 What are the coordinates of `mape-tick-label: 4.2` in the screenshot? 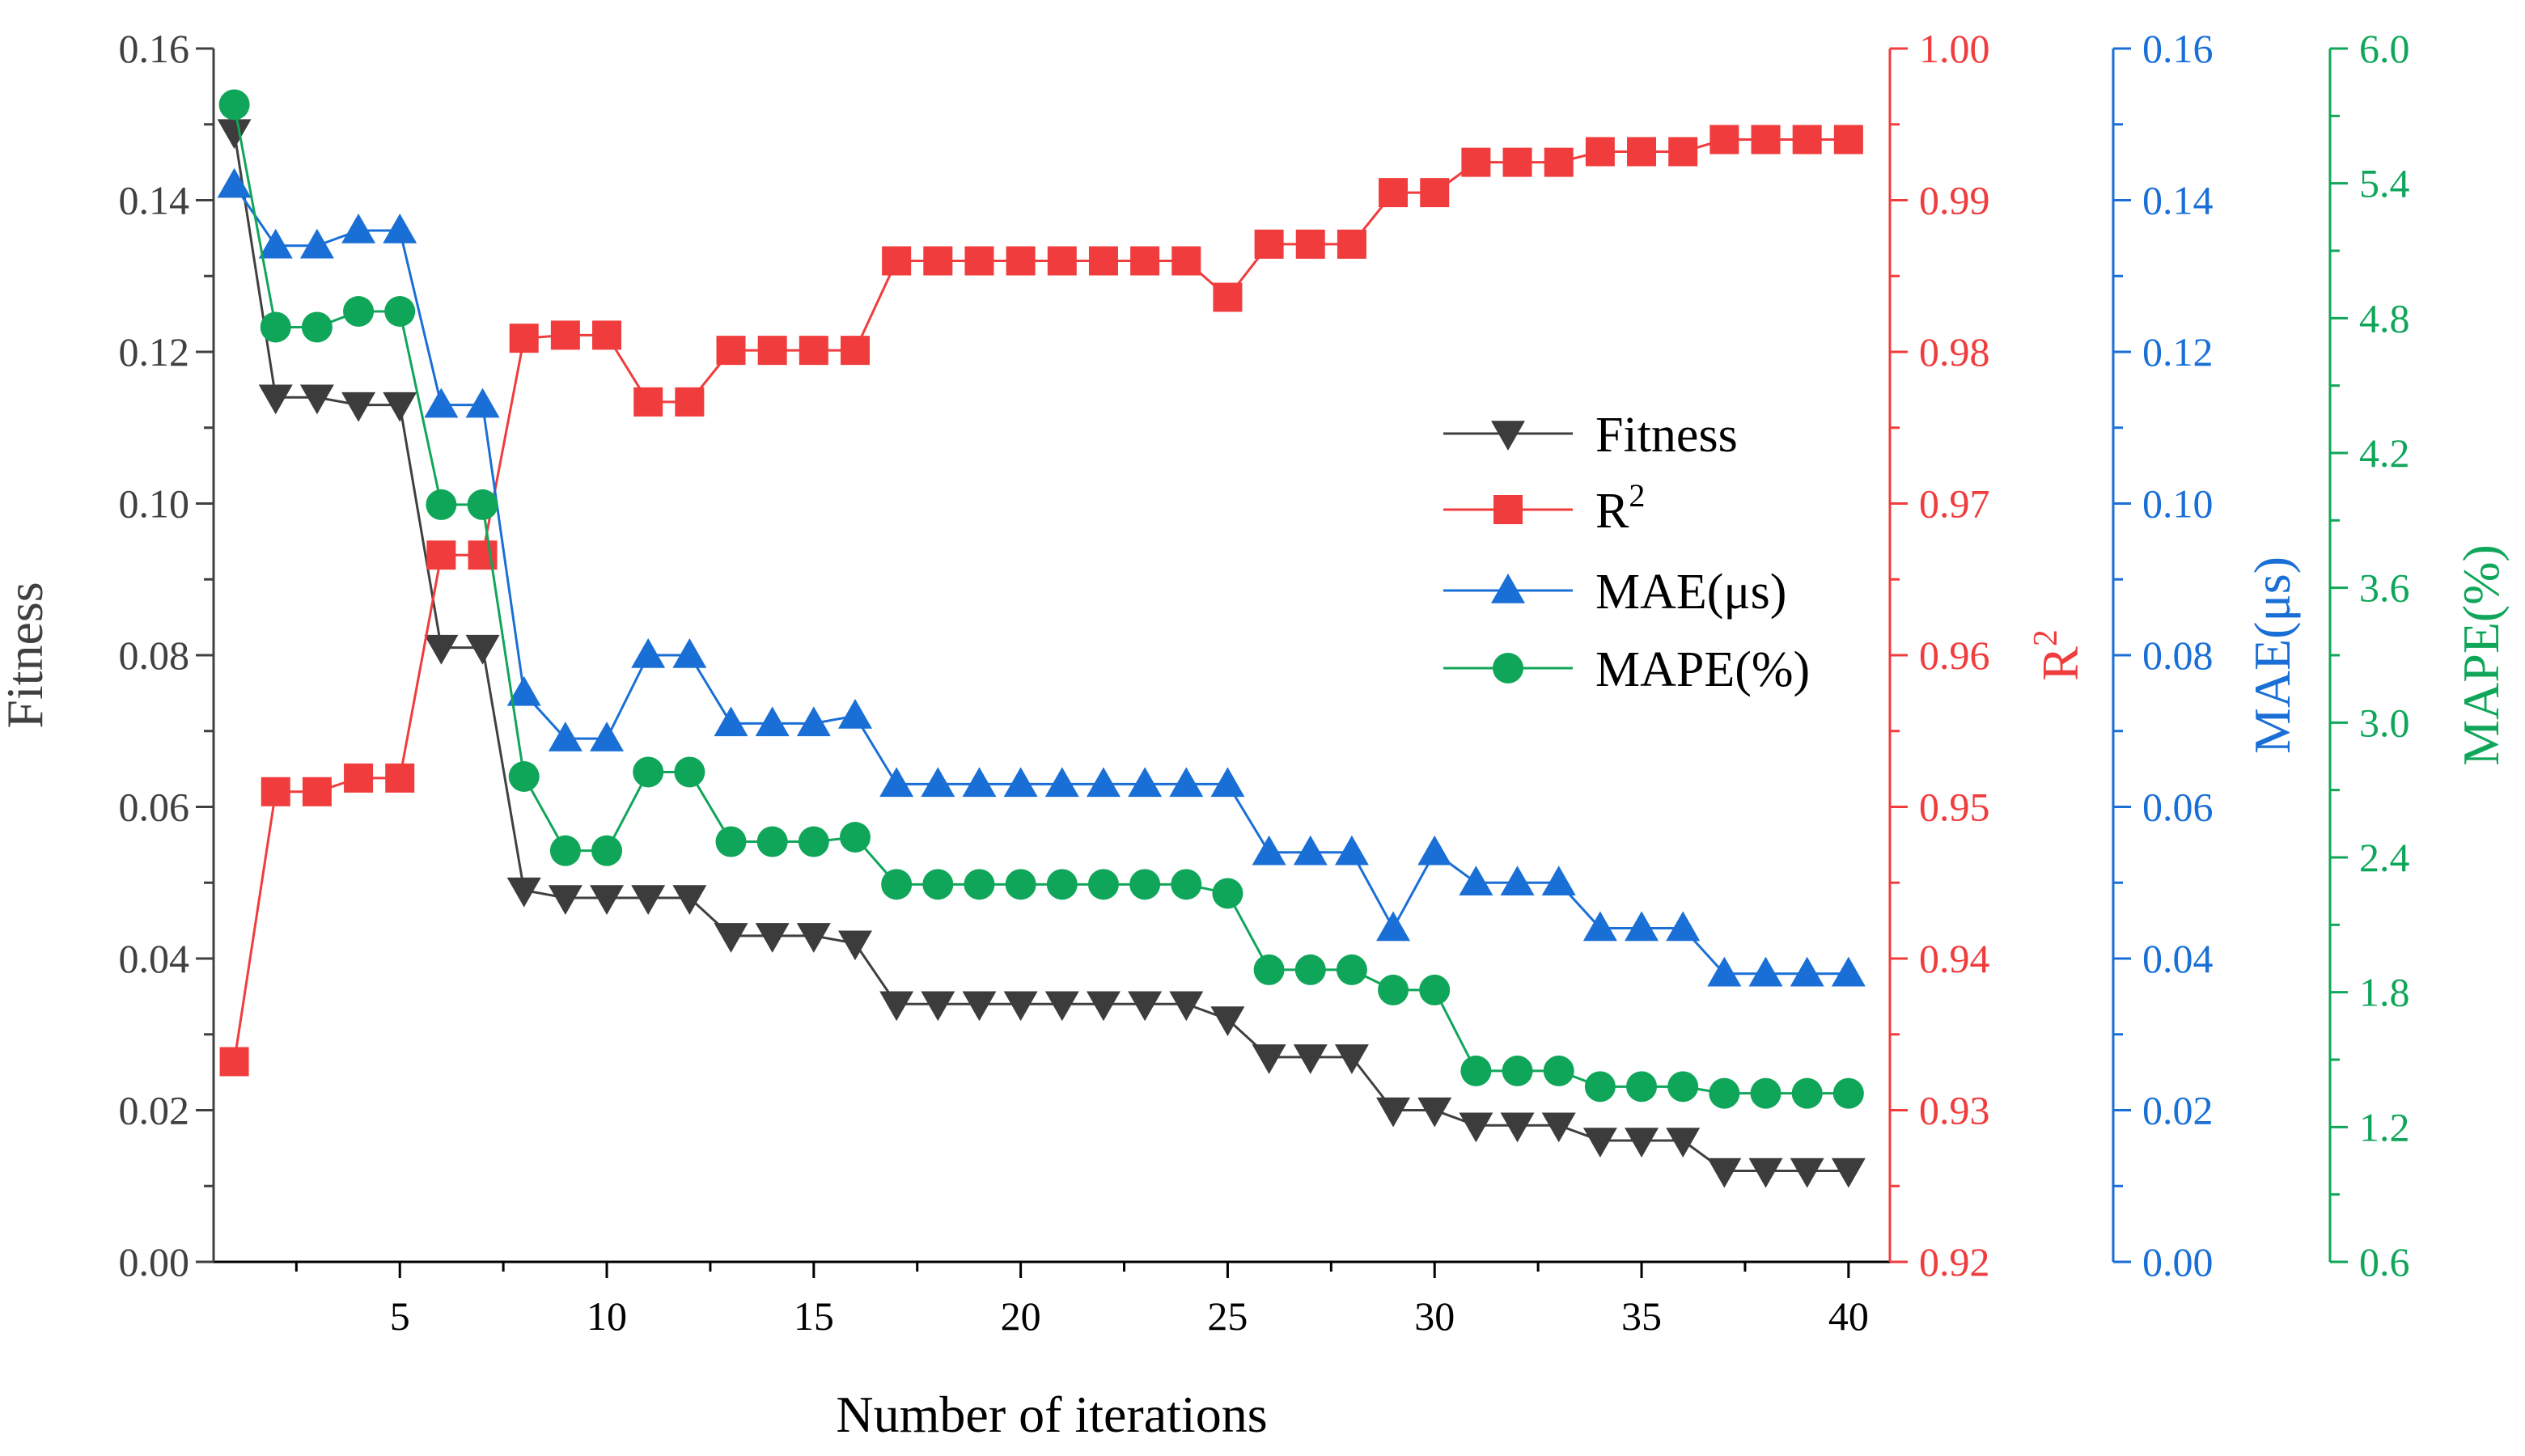 It's located at (2384, 453).